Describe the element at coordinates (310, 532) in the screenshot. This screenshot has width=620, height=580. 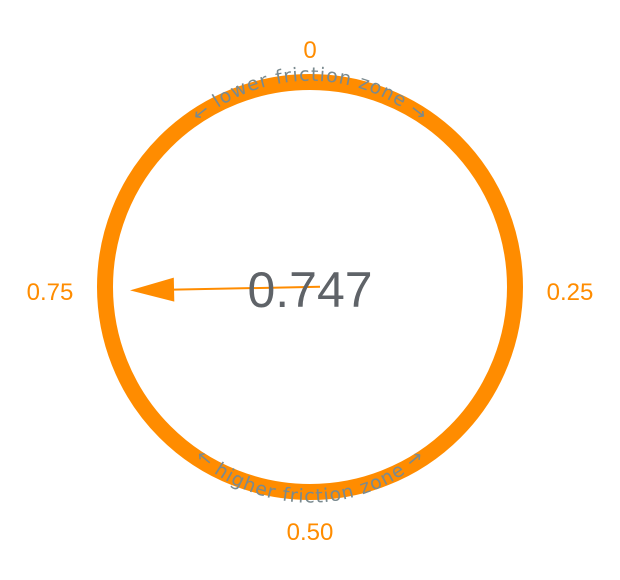
I see `tick-label-0-50: 0.50` at that location.